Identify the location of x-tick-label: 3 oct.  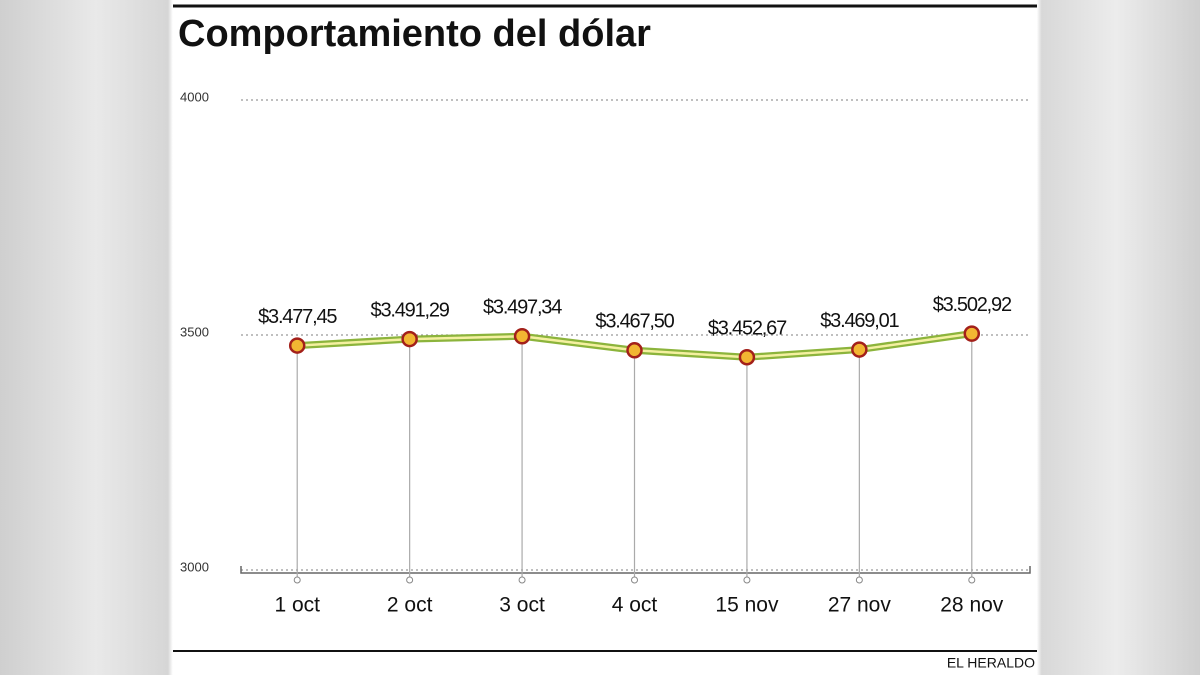
(522, 605).